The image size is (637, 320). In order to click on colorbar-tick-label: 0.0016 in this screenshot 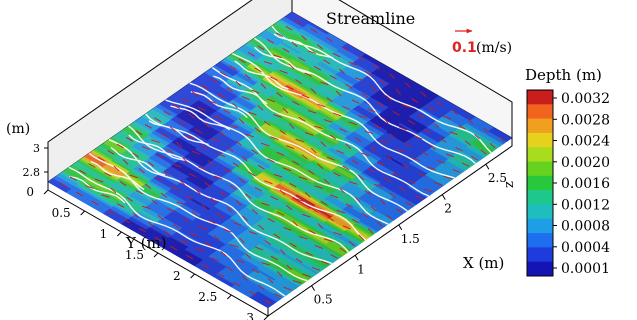, I will do `click(585, 184)`.